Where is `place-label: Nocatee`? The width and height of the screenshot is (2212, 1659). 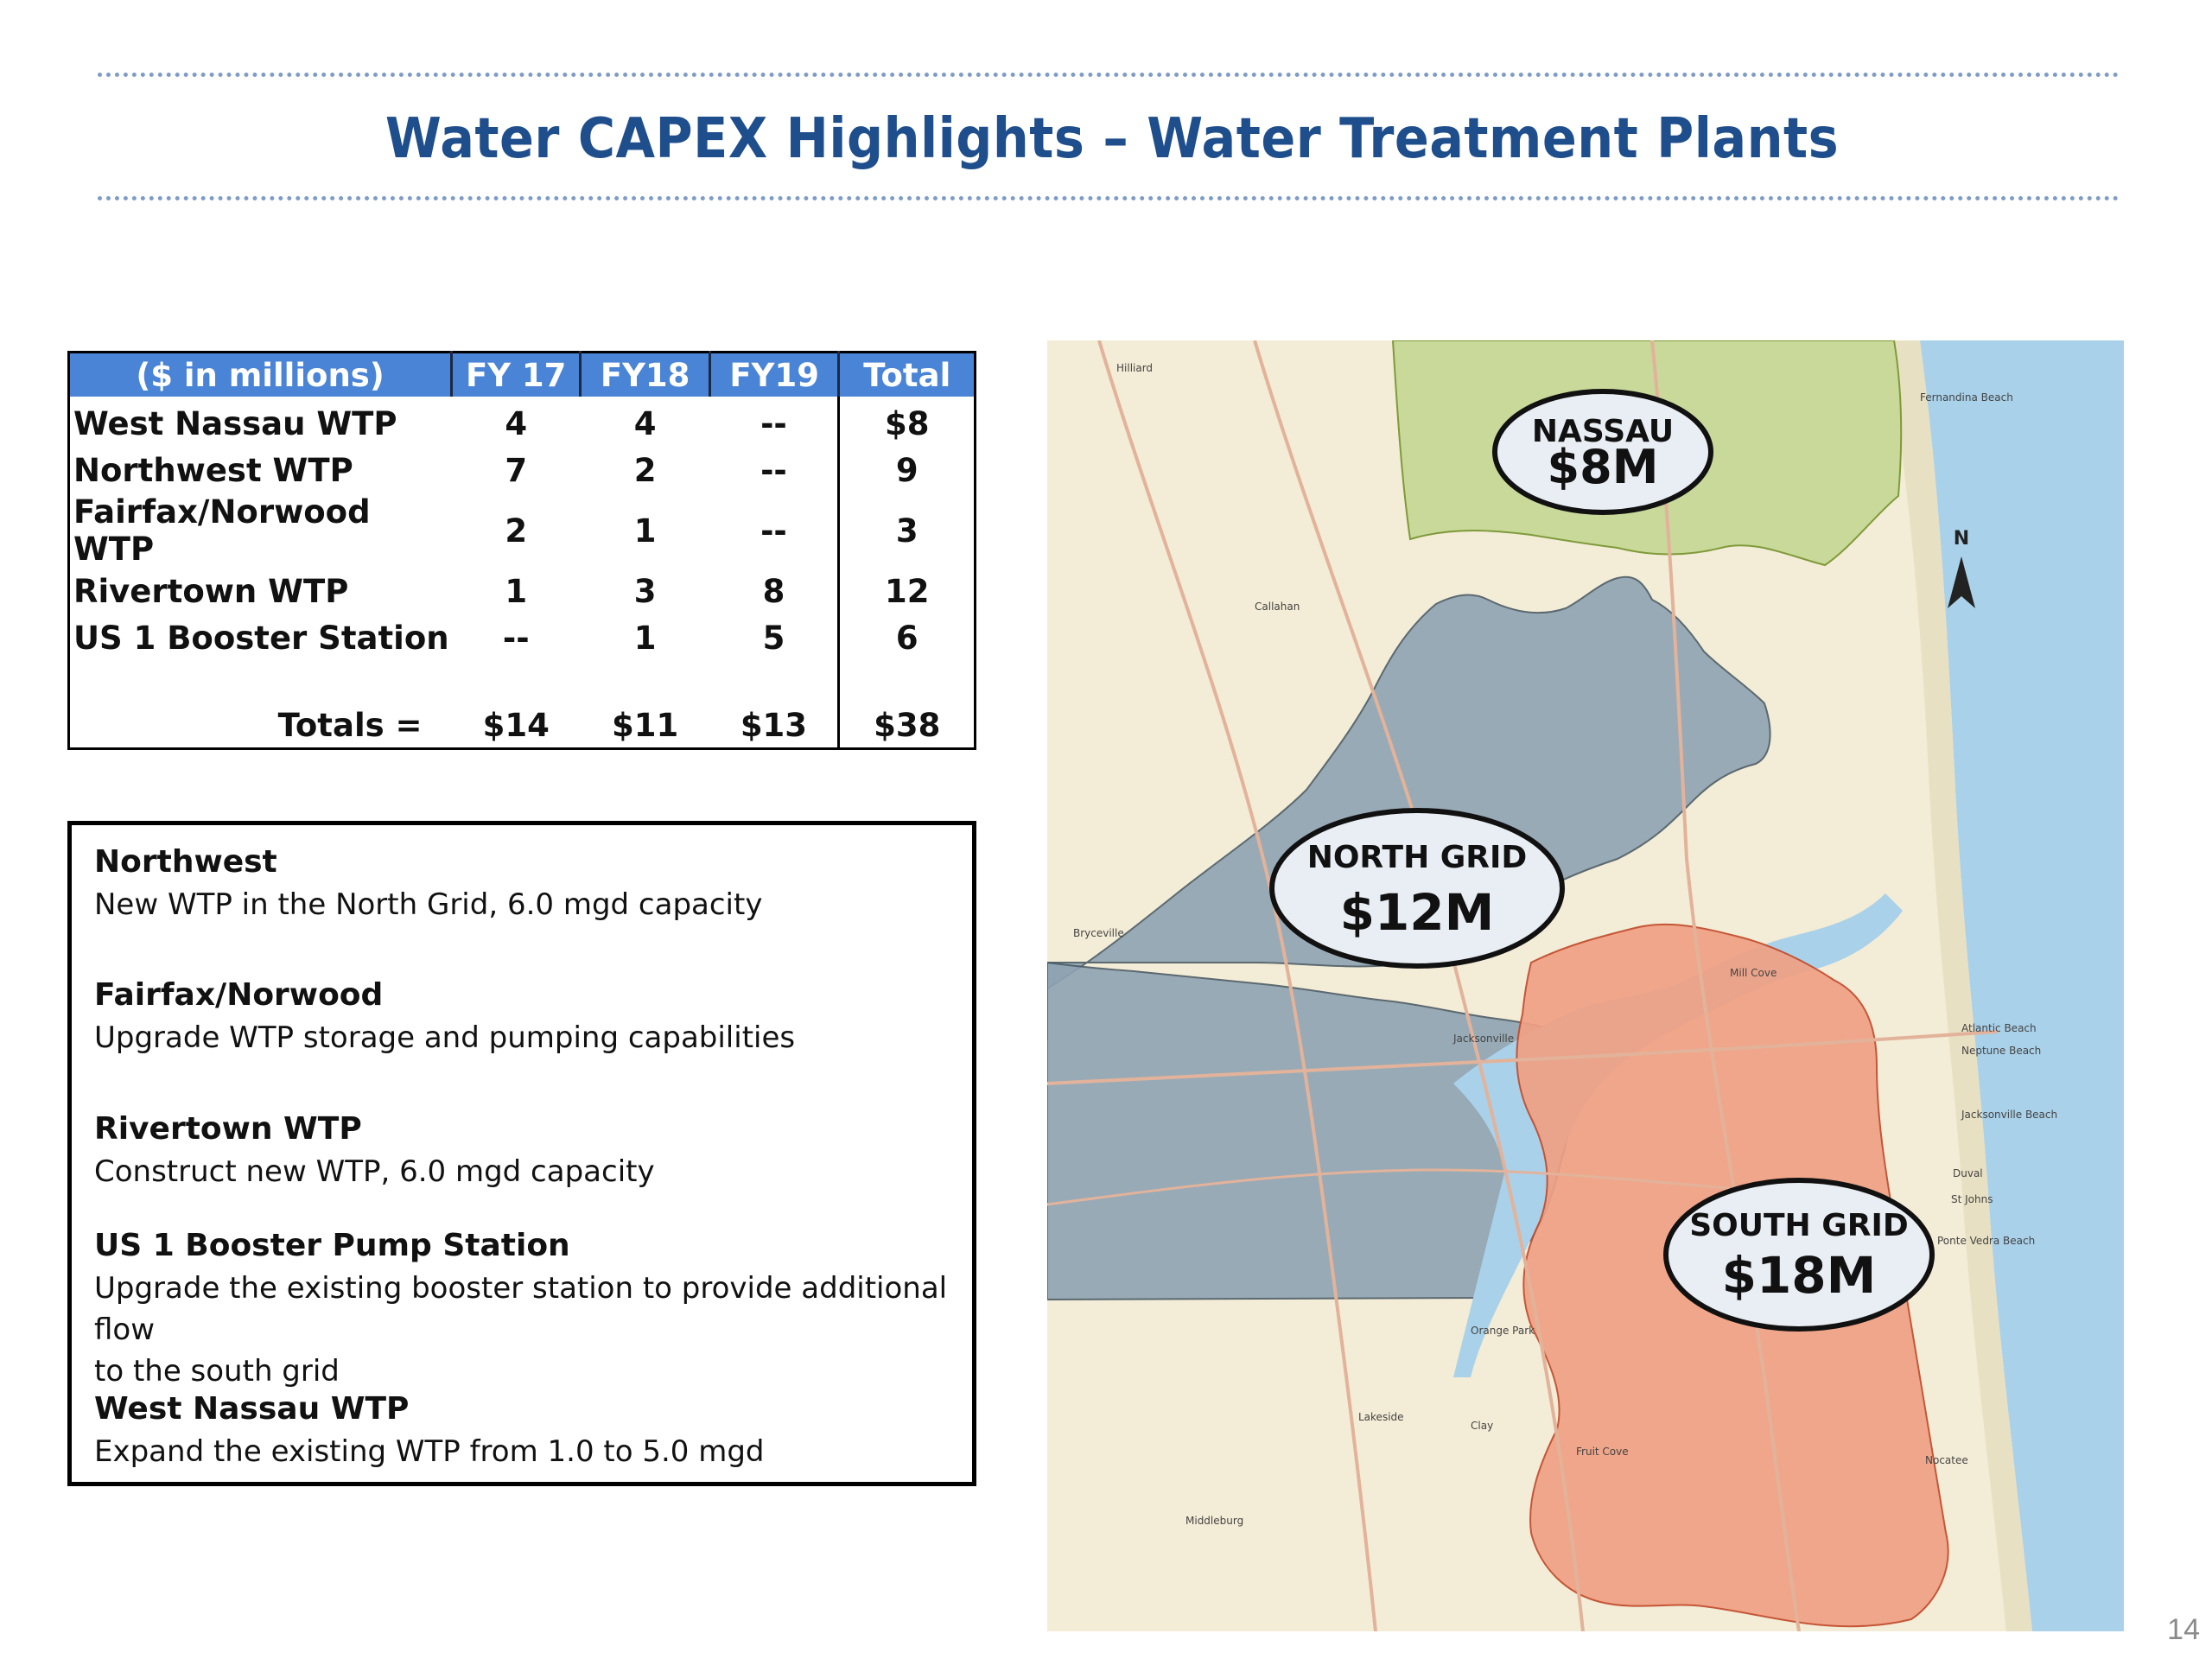 place-label: Nocatee is located at coordinates (1946, 1460).